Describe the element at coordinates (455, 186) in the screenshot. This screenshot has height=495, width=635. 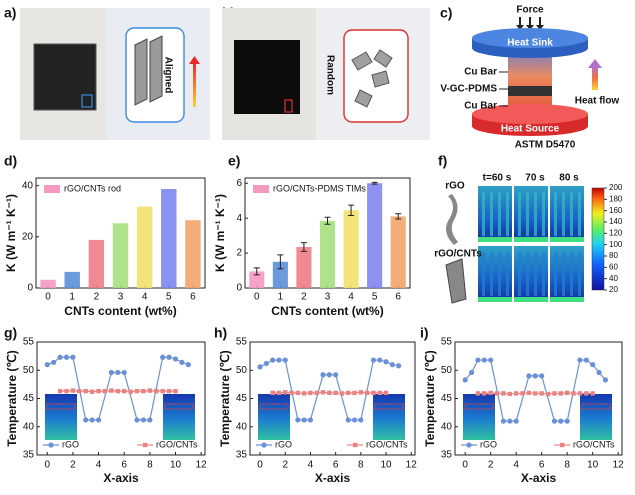
I see `row-label: rGO` at that location.